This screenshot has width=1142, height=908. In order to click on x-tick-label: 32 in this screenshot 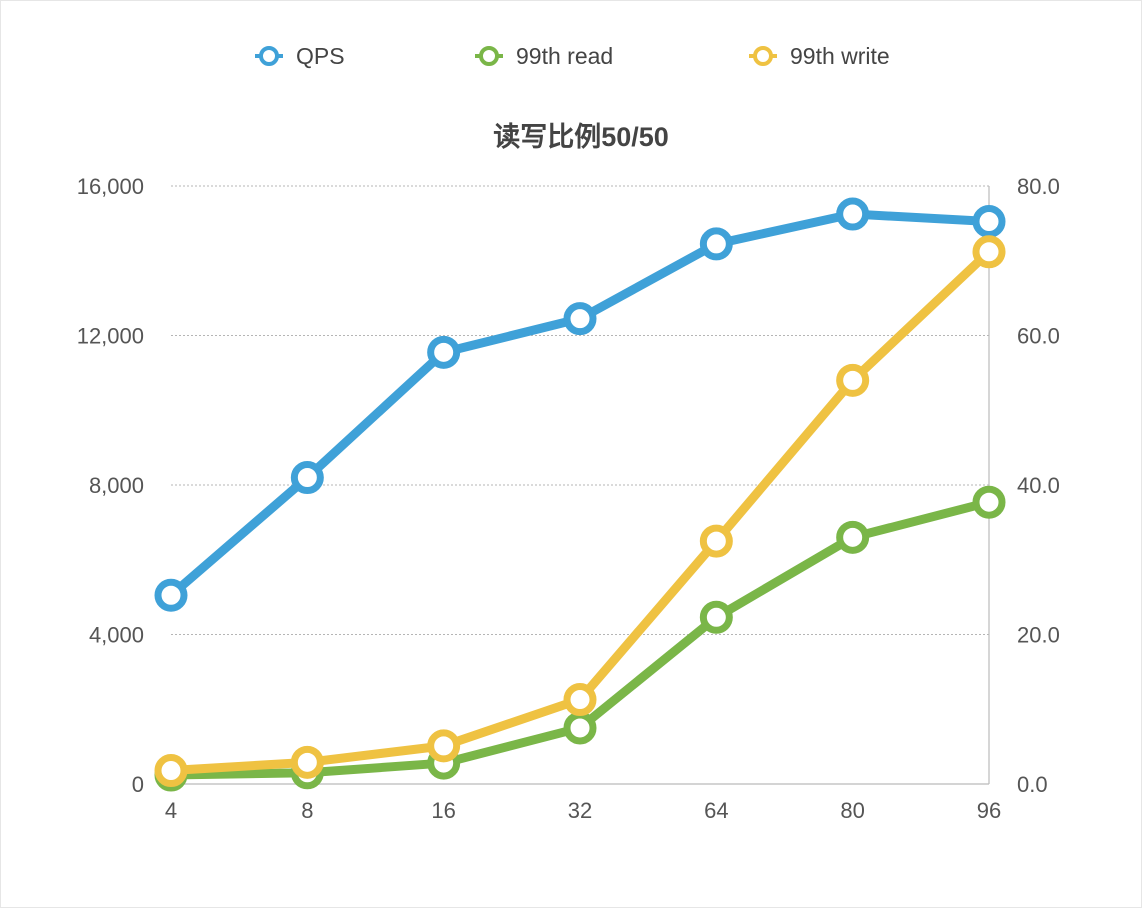, I will do `click(580, 810)`.